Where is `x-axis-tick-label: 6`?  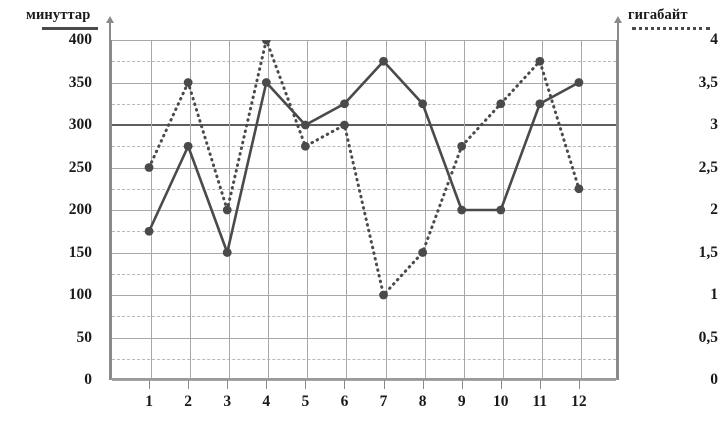 x-axis-tick-label: 6 is located at coordinates (344, 401).